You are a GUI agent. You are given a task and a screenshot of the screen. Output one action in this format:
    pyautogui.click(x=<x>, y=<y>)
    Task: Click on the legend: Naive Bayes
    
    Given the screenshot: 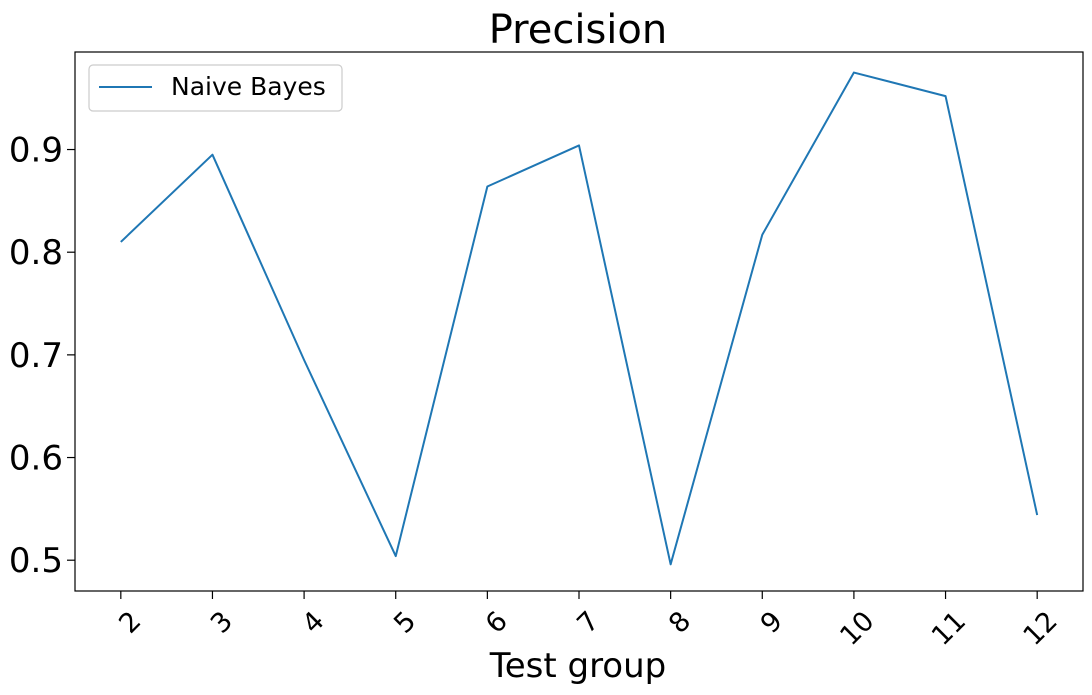 What is the action you would take?
    pyautogui.click(x=215, y=88)
    